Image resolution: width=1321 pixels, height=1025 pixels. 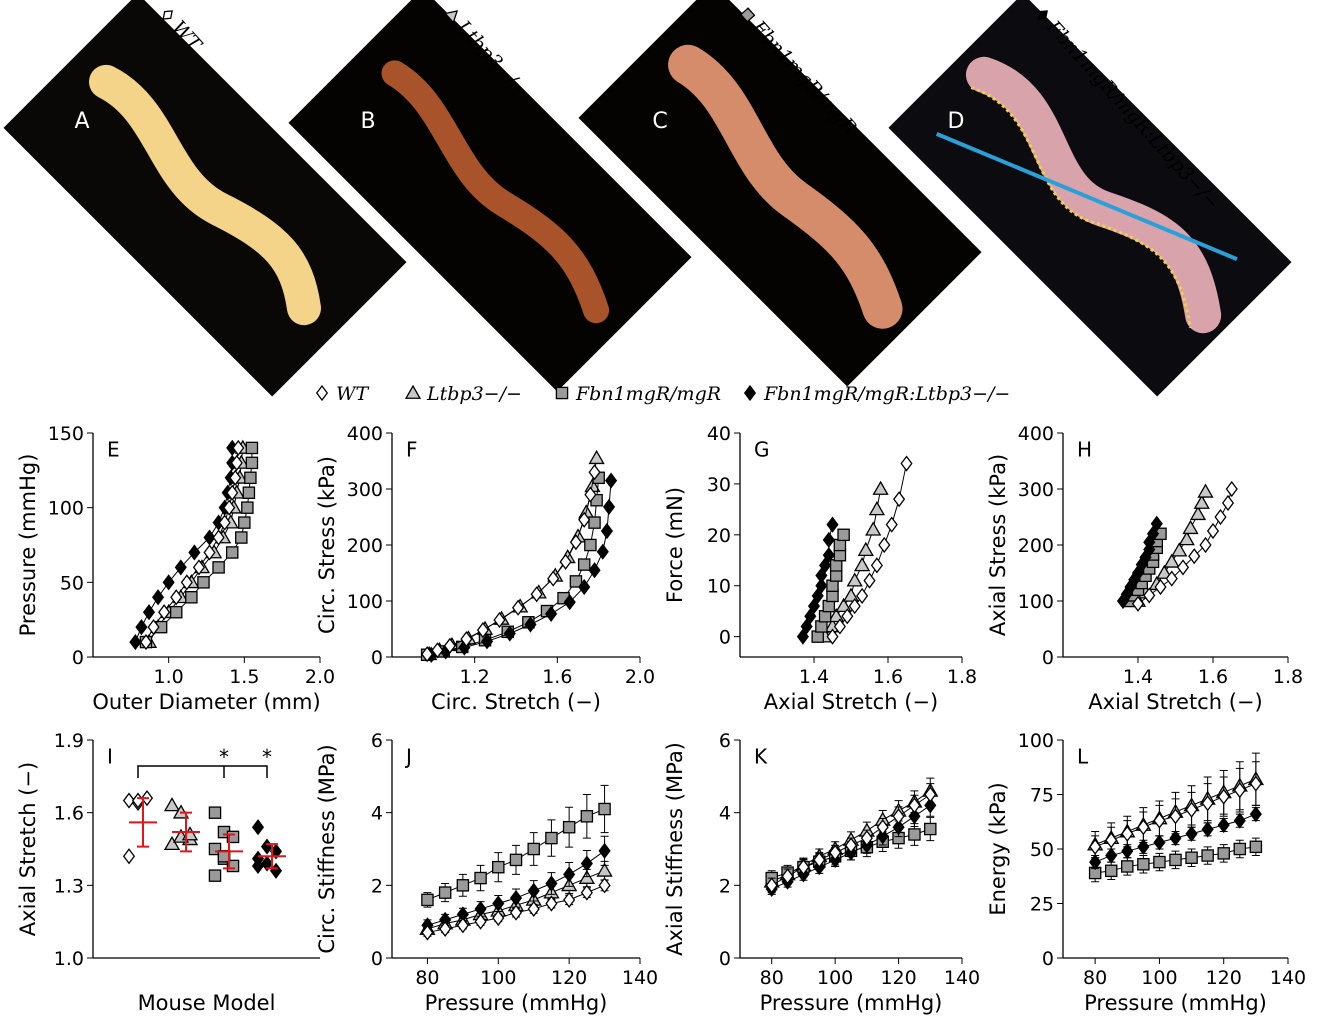 I want to click on photo-a, so click(x=205, y=198).